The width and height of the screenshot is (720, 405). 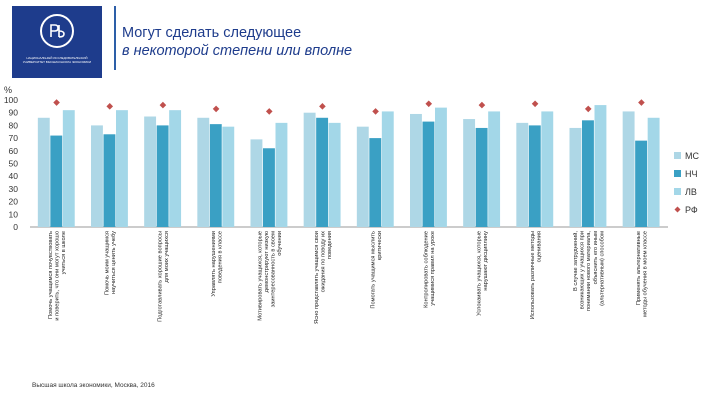 I want to click on bar-НЧ-5, so click(x=322, y=172).